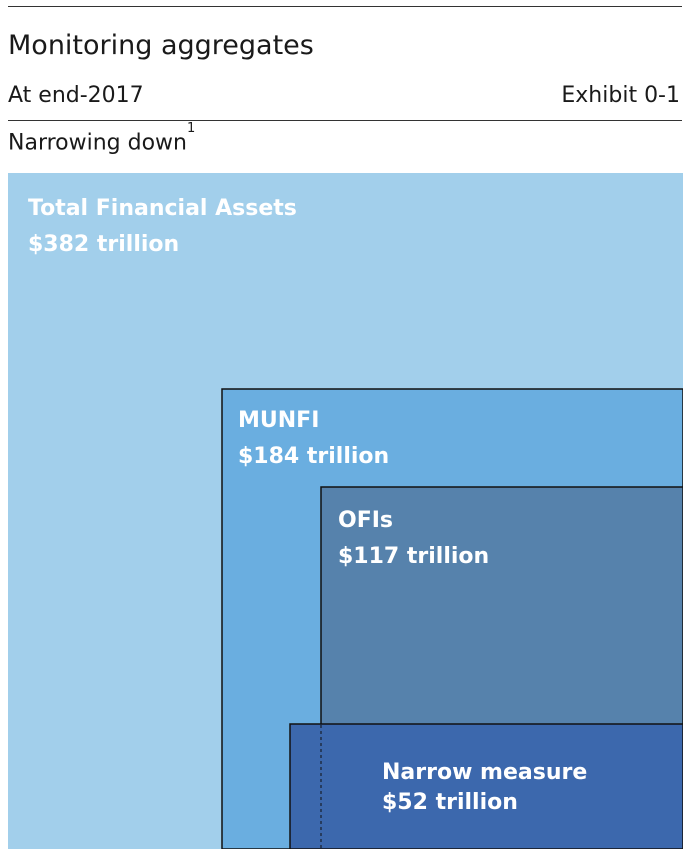  Describe the element at coordinates (97, 143) in the screenshot. I see `panel-title-text: Narrowing down` at that location.